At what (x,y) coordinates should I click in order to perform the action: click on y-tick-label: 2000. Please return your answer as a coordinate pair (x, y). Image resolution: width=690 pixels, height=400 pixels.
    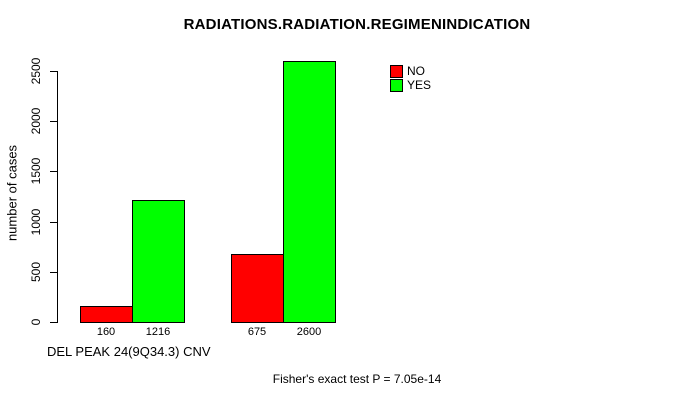
    Looking at the image, I should click on (36, 121).